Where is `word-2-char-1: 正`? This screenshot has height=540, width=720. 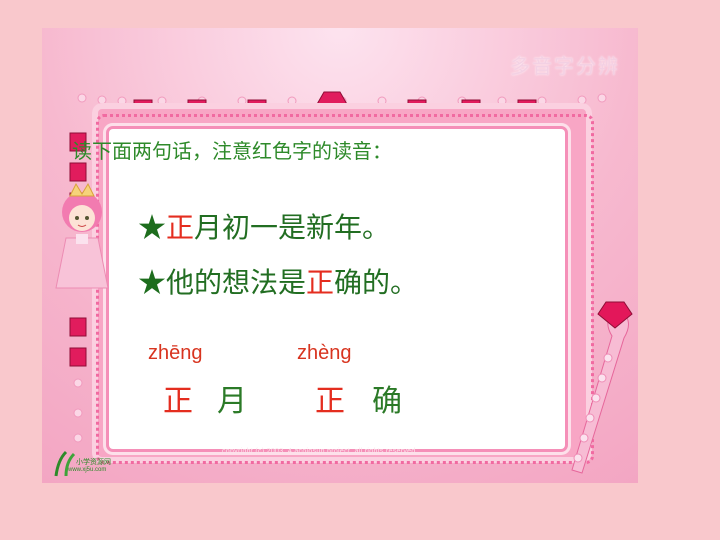
word-2-char-1: 正 is located at coordinates (330, 401).